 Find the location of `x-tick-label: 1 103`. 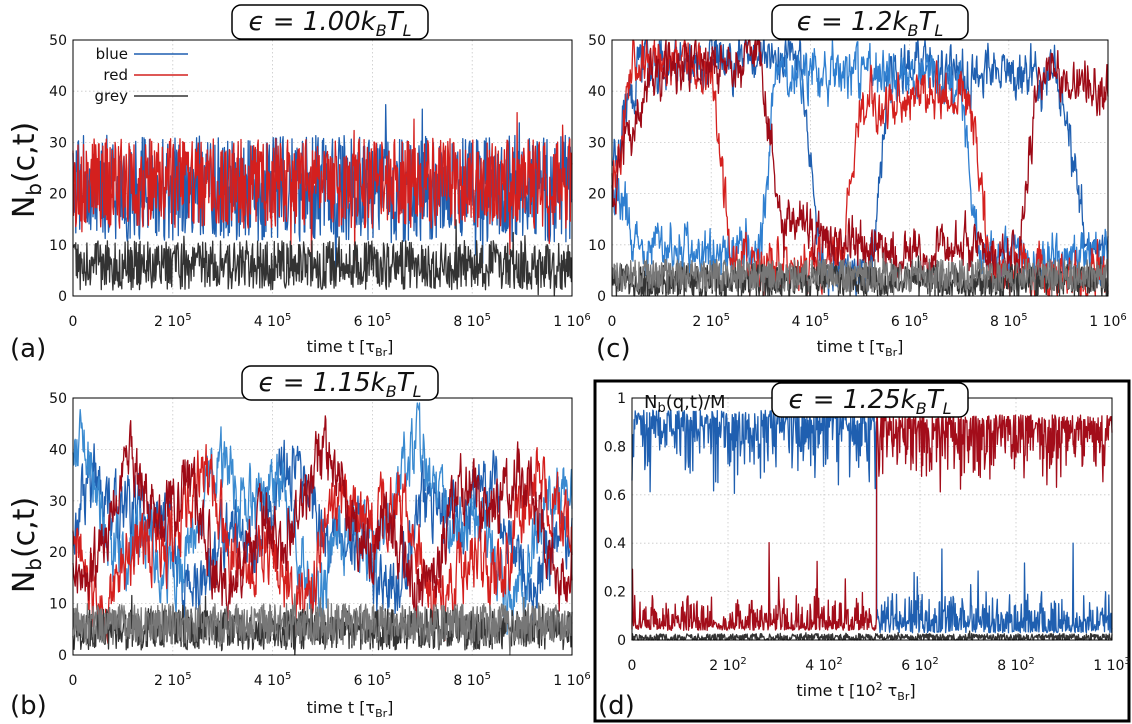

x-tick-label: 1 103 is located at coordinates (1112, 665).